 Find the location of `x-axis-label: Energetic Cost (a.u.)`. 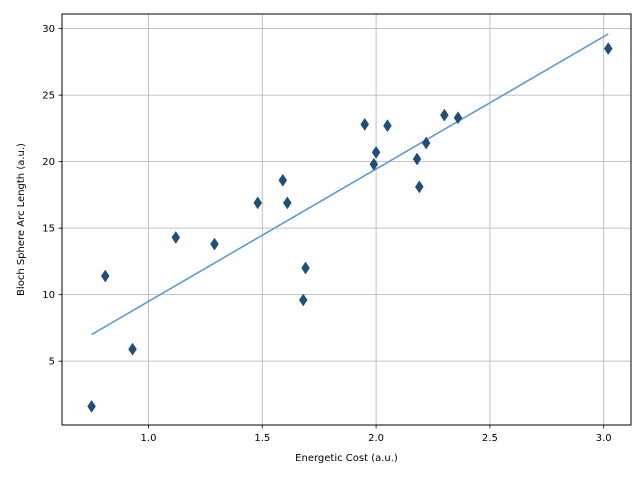

x-axis-label: Energetic Cost (a.u.) is located at coordinates (346, 458).